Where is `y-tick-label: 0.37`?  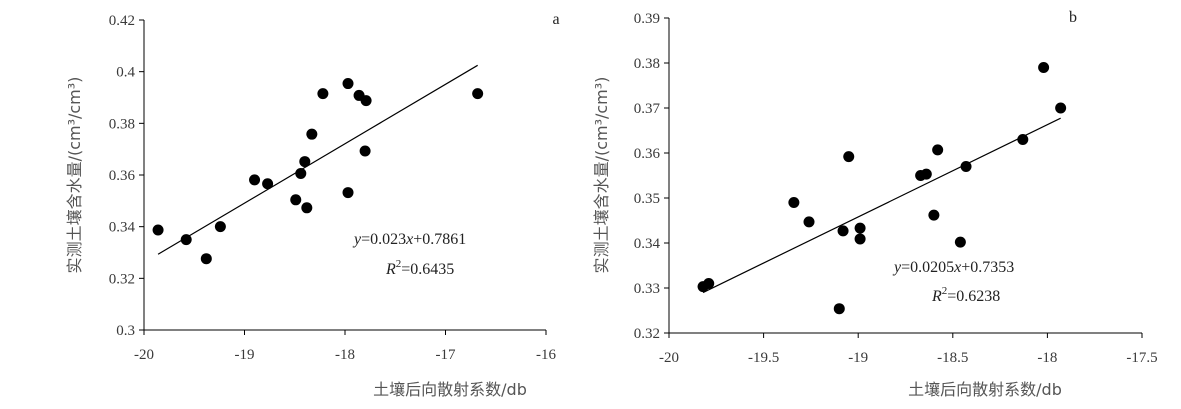 y-tick-label: 0.37 is located at coordinates (647, 109).